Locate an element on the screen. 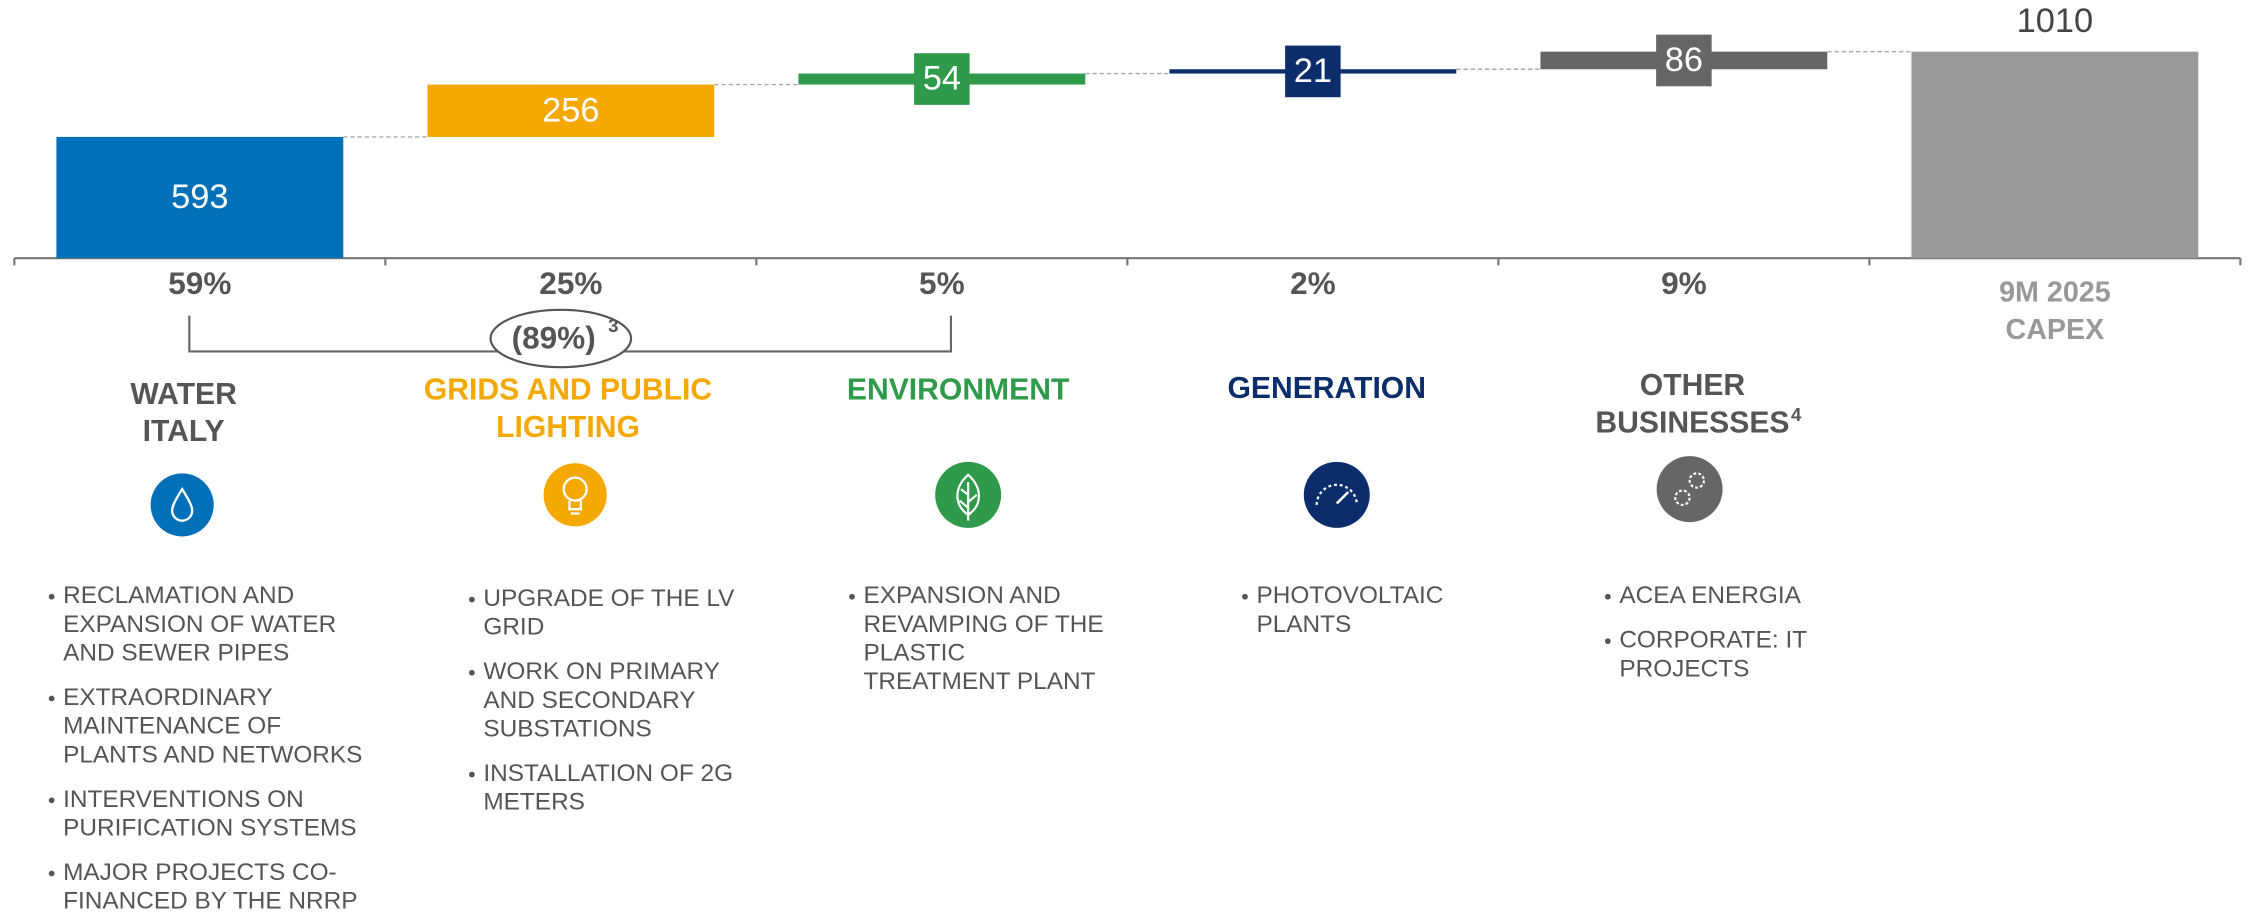 The image size is (2249, 916). category-label: ENVIRONMENT is located at coordinates (958, 390).